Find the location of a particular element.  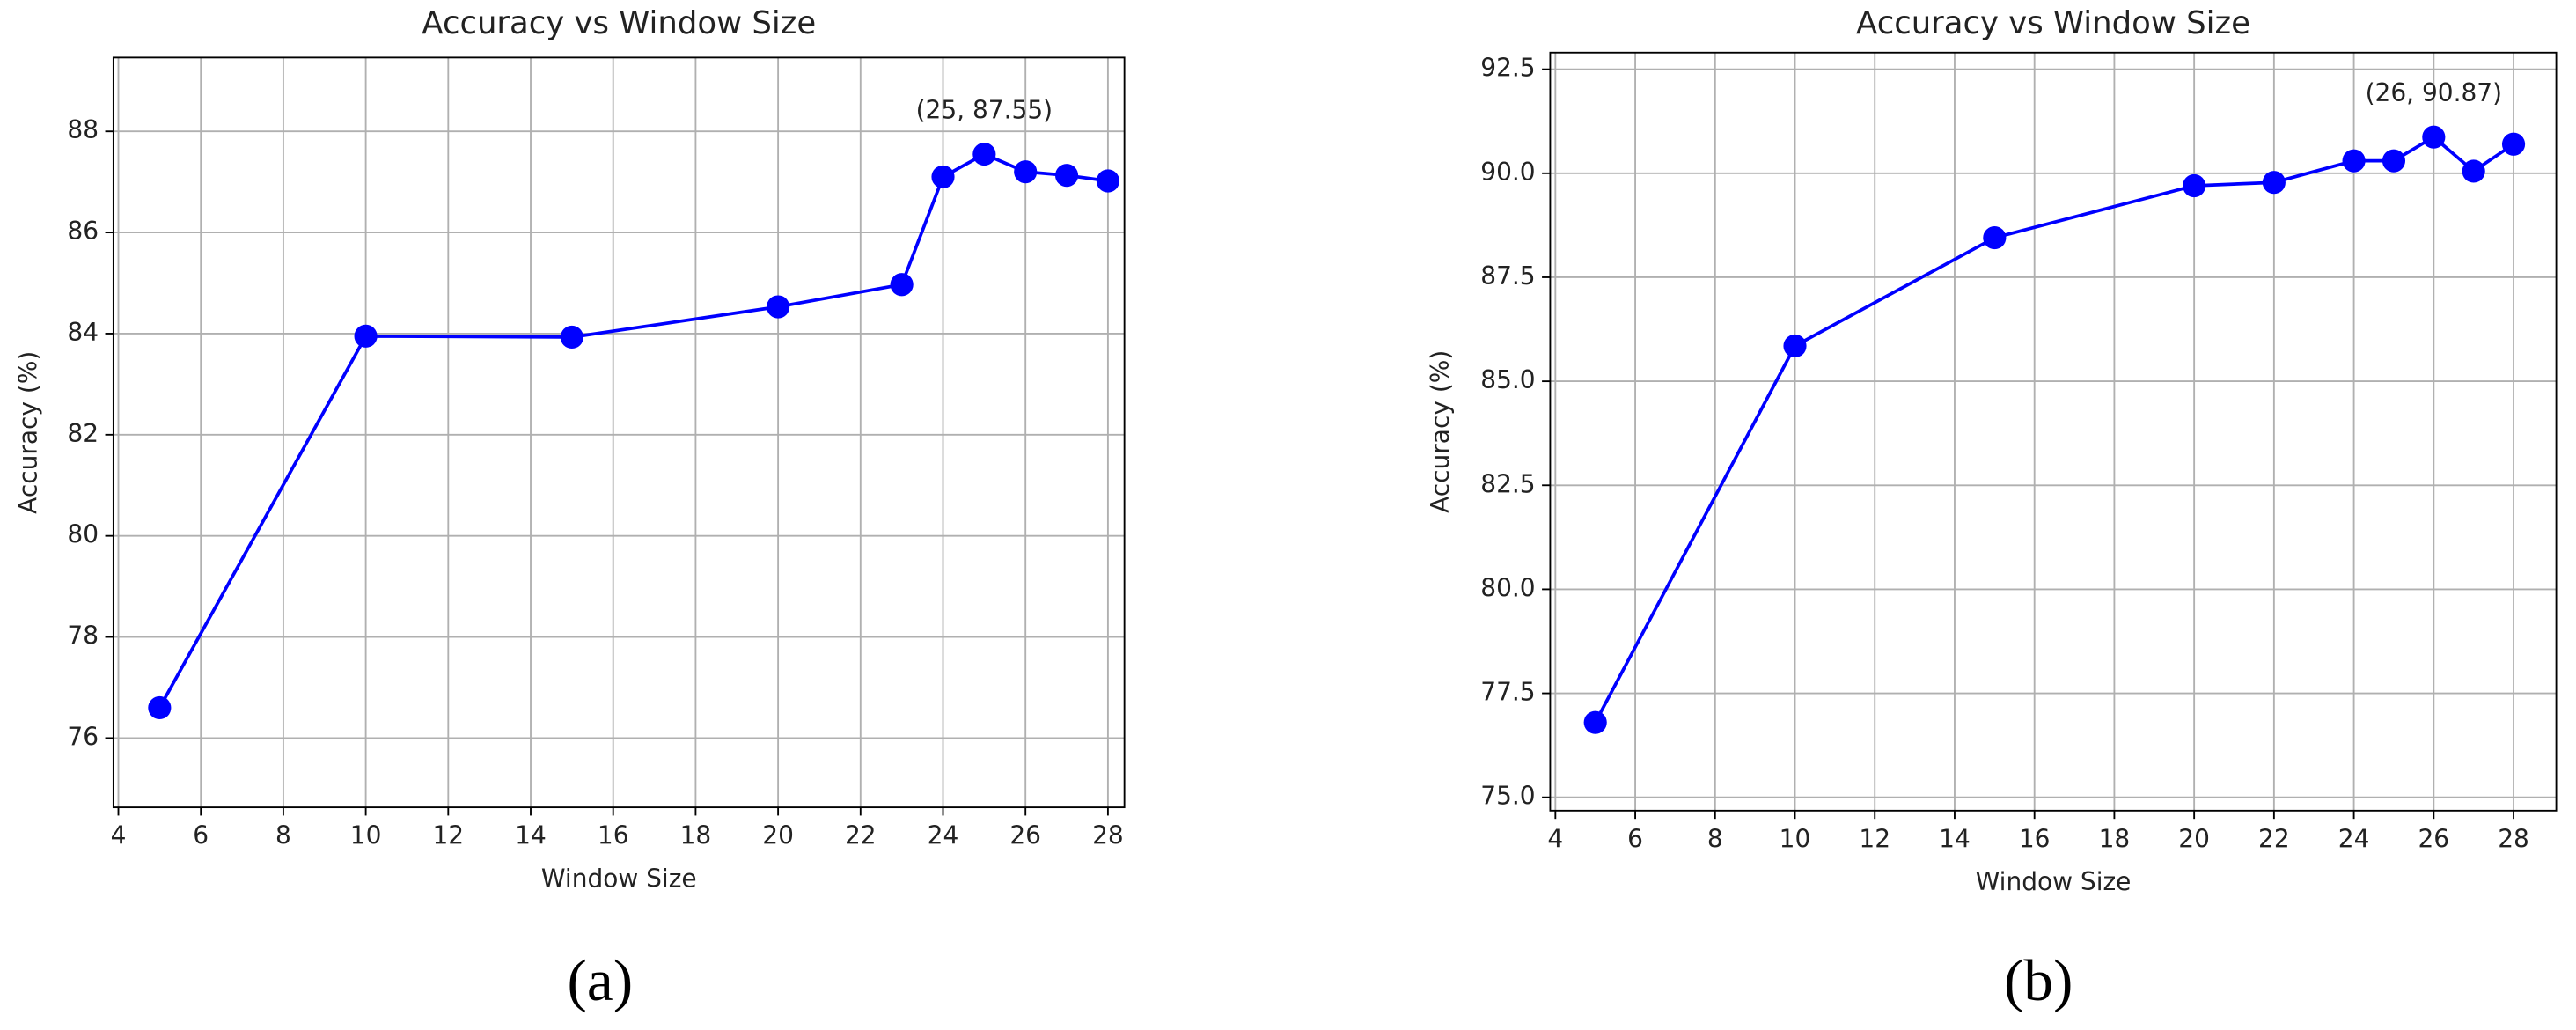

y-tick-label: 86 is located at coordinates (83, 231).